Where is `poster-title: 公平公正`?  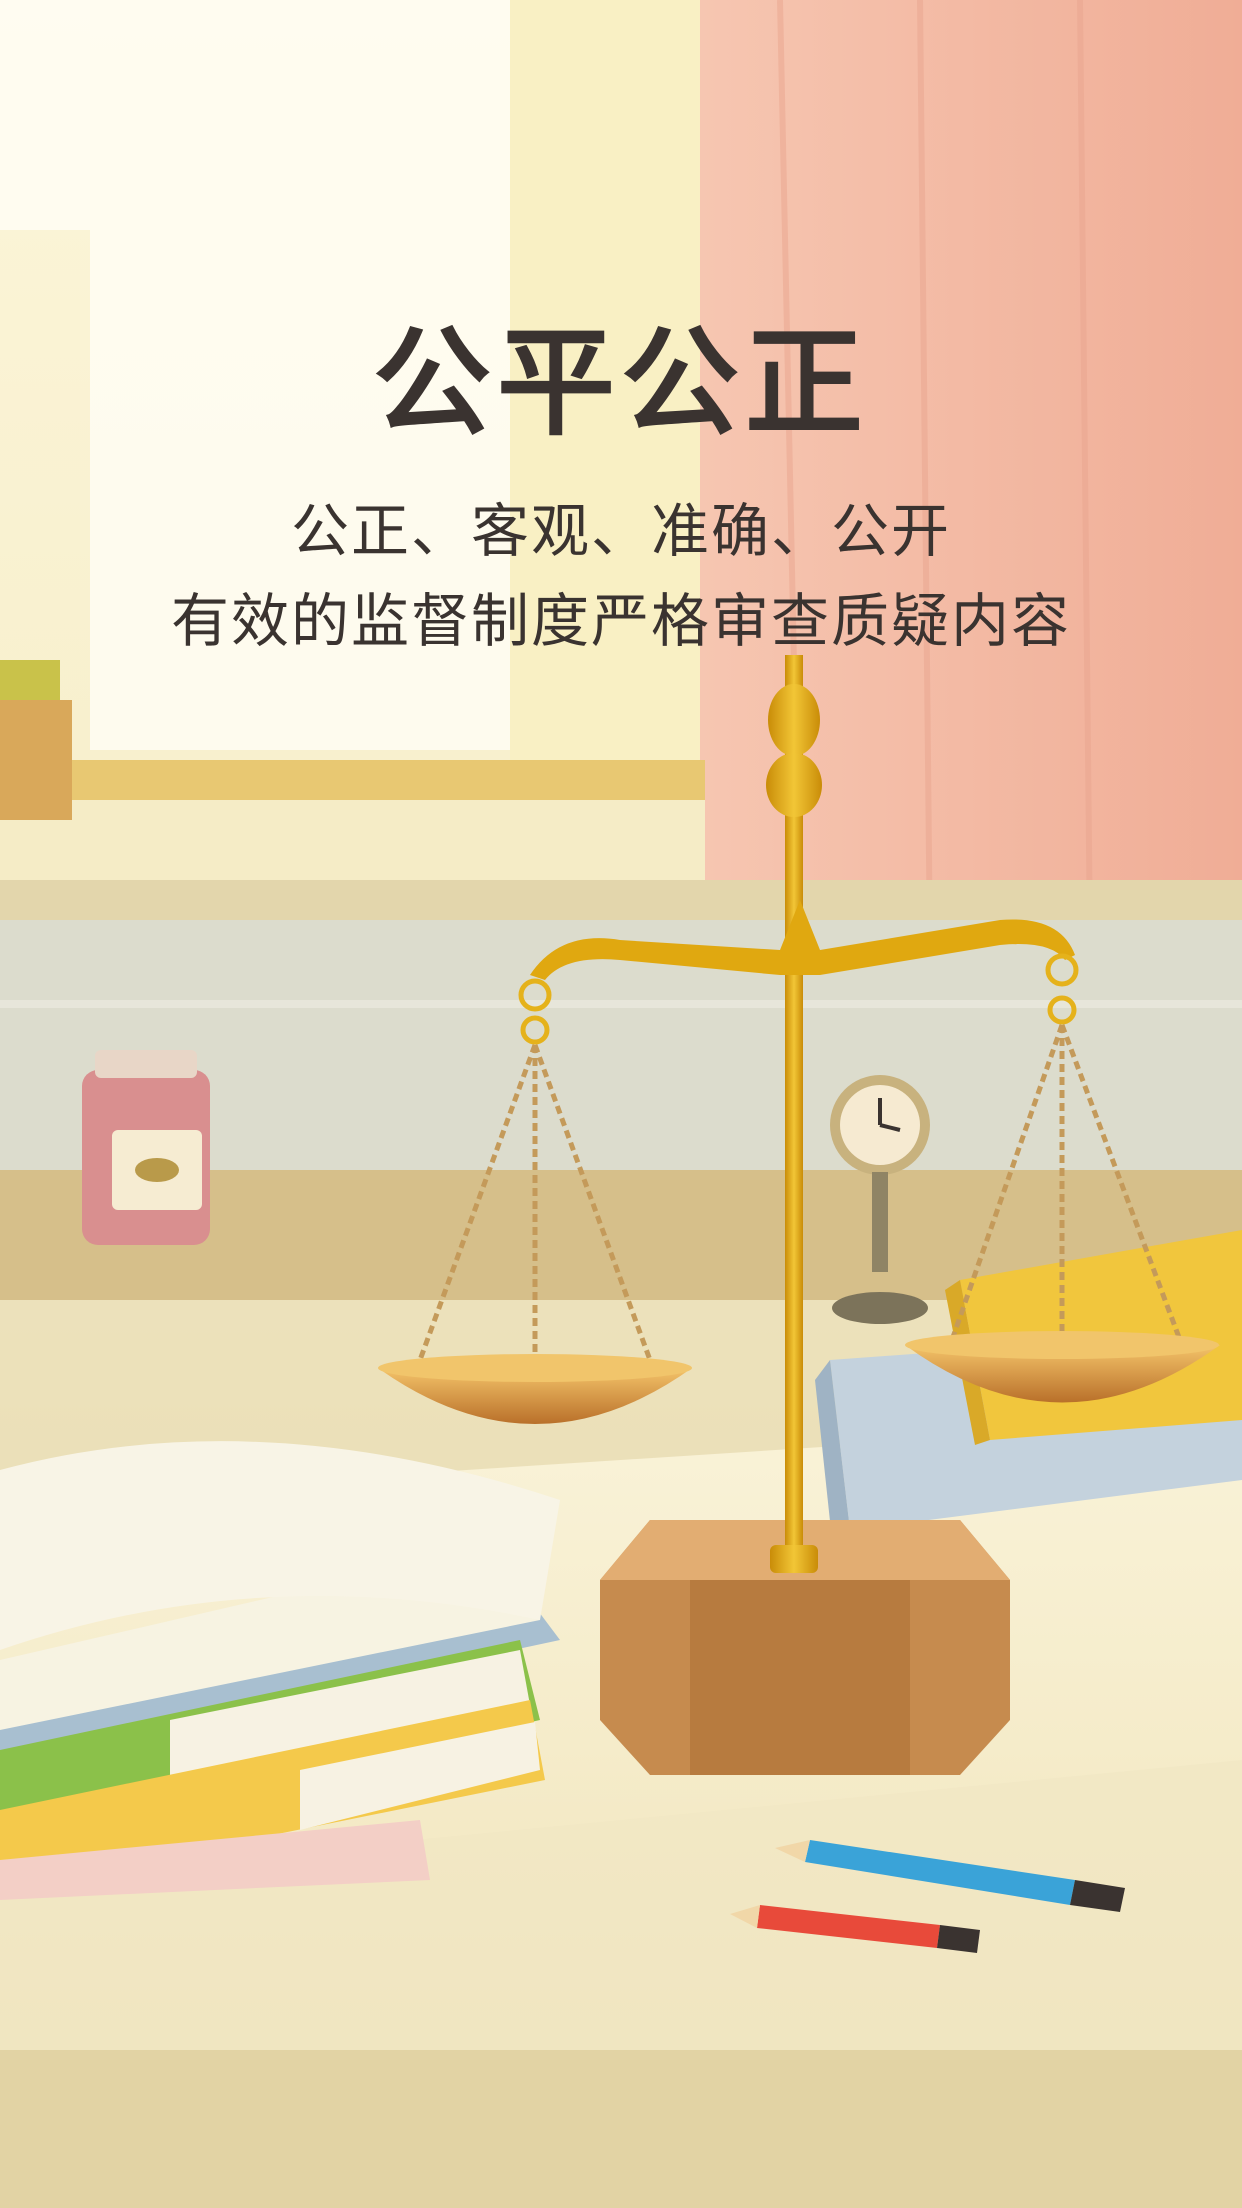 poster-title: 公平公正 is located at coordinates (620, 383).